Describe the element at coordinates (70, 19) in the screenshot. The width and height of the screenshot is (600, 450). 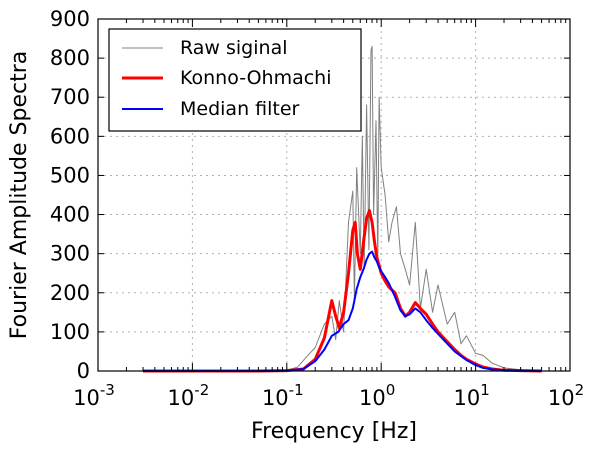
I see `y-tick-label: 900` at that location.